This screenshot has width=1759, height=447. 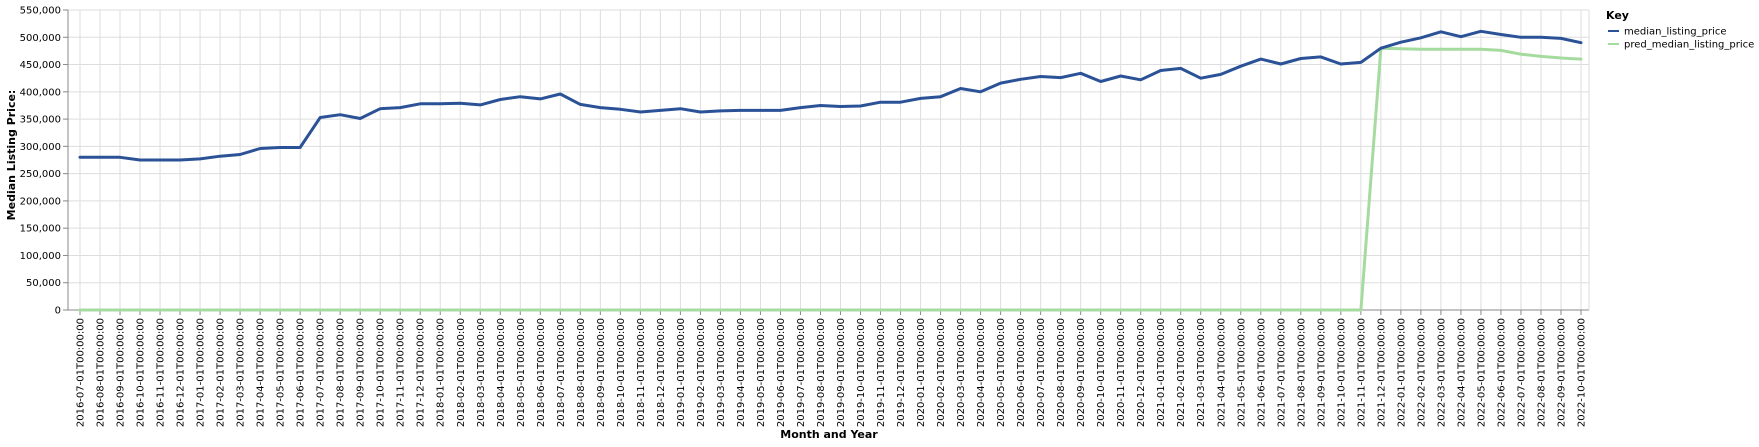 I want to click on x-tick-label: 2021-01-01T00:00:00, so click(x=1161, y=372).